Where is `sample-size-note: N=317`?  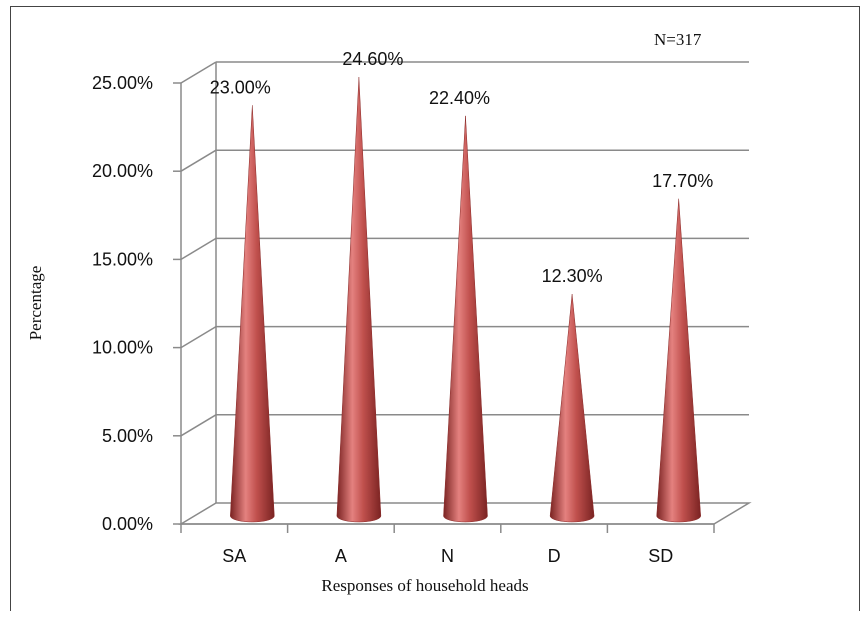 sample-size-note: N=317 is located at coordinates (678, 39).